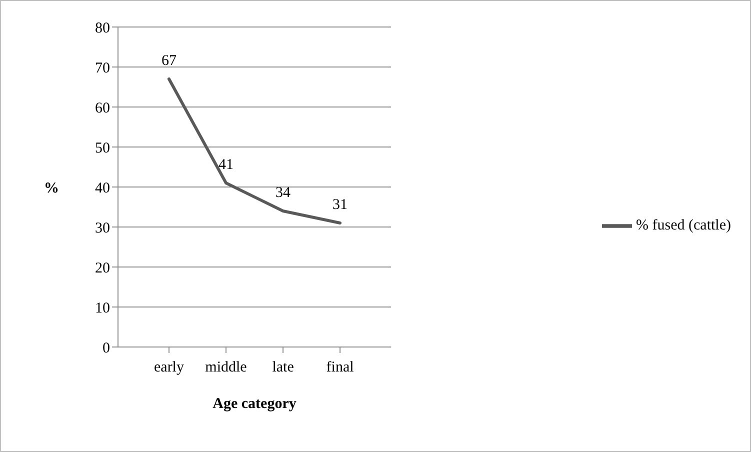  Describe the element at coordinates (102, 148) in the screenshot. I see `y-tick-label: 50` at that location.